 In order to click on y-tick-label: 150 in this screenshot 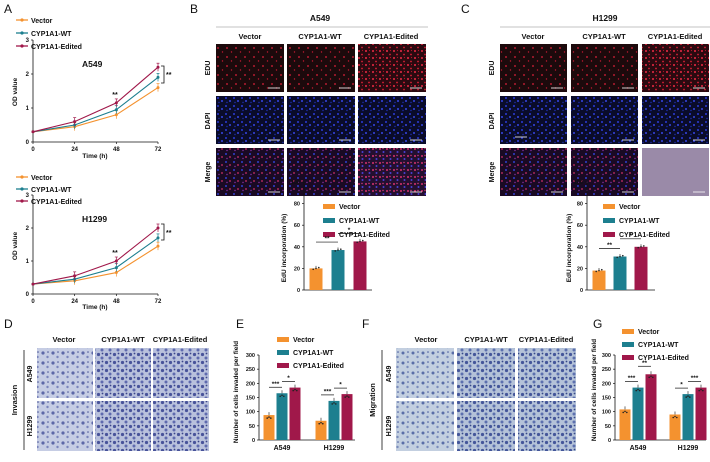, I will do `click(606, 399)`.